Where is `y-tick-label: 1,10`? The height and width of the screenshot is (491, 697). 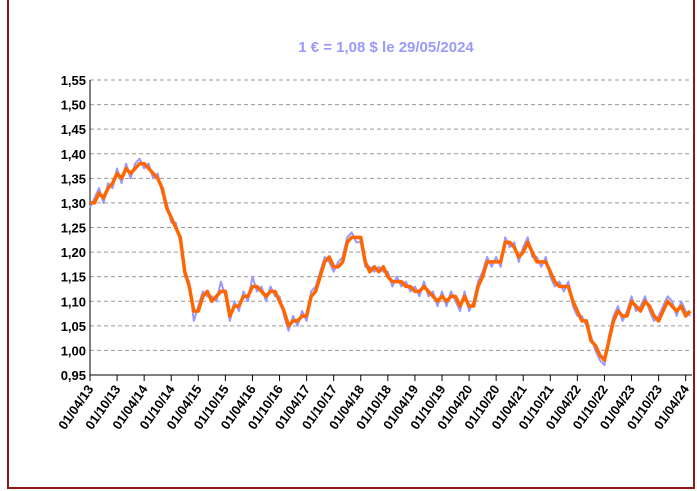 y-tick-label: 1,10 is located at coordinates (73, 301).